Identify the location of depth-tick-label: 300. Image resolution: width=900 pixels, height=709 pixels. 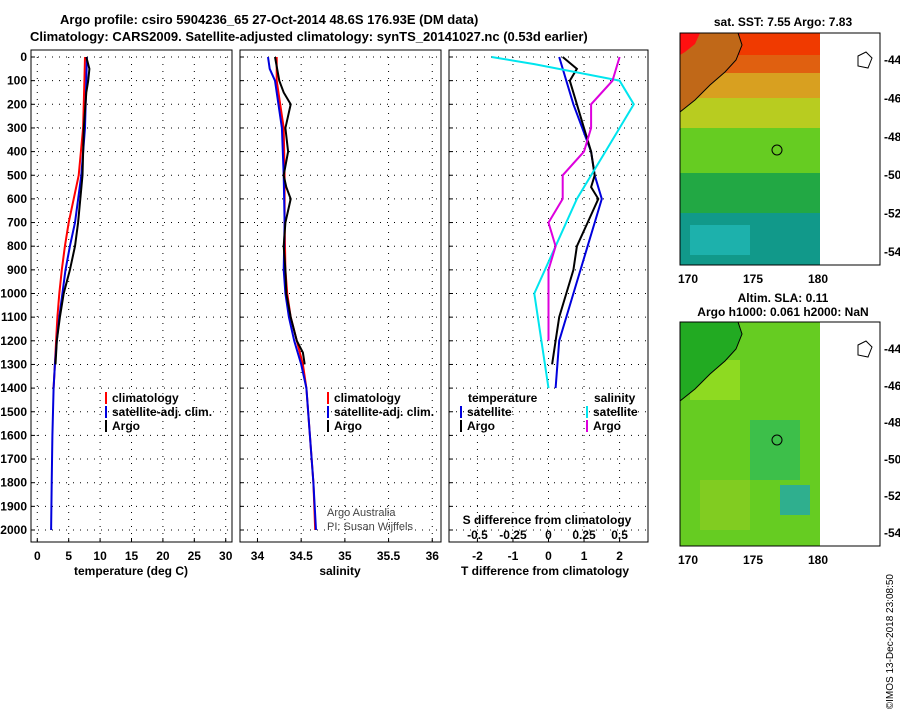
(17, 128).